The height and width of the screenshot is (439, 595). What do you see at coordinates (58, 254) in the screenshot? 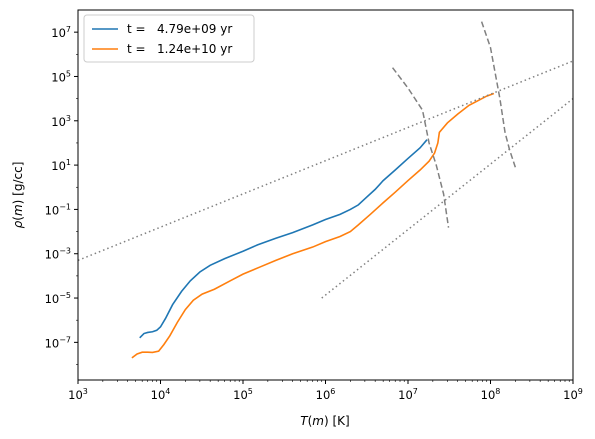
I see `y-tick-label-2: 10⁻³` at bounding box center [58, 254].